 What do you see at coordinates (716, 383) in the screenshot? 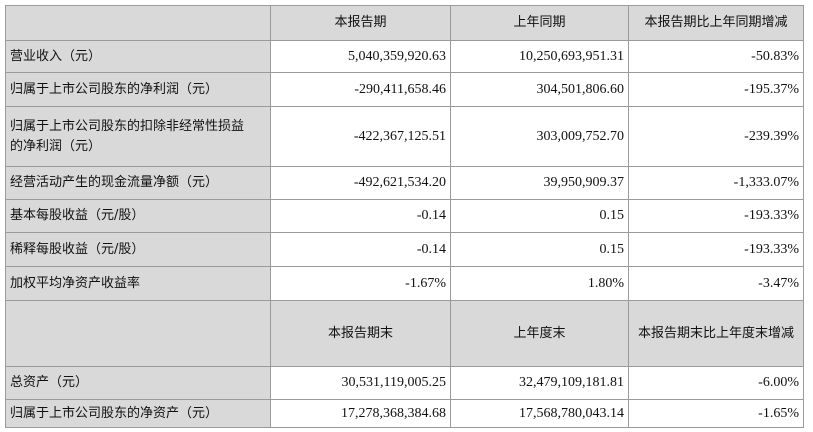
I see `value-cell: -6.00%` at bounding box center [716, 383].